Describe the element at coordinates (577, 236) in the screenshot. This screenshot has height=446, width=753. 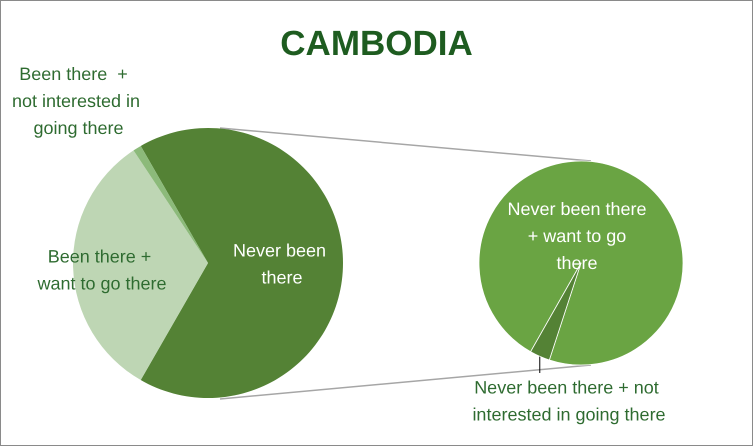
I see `slice-label: Never been there + want to go there` at that location.